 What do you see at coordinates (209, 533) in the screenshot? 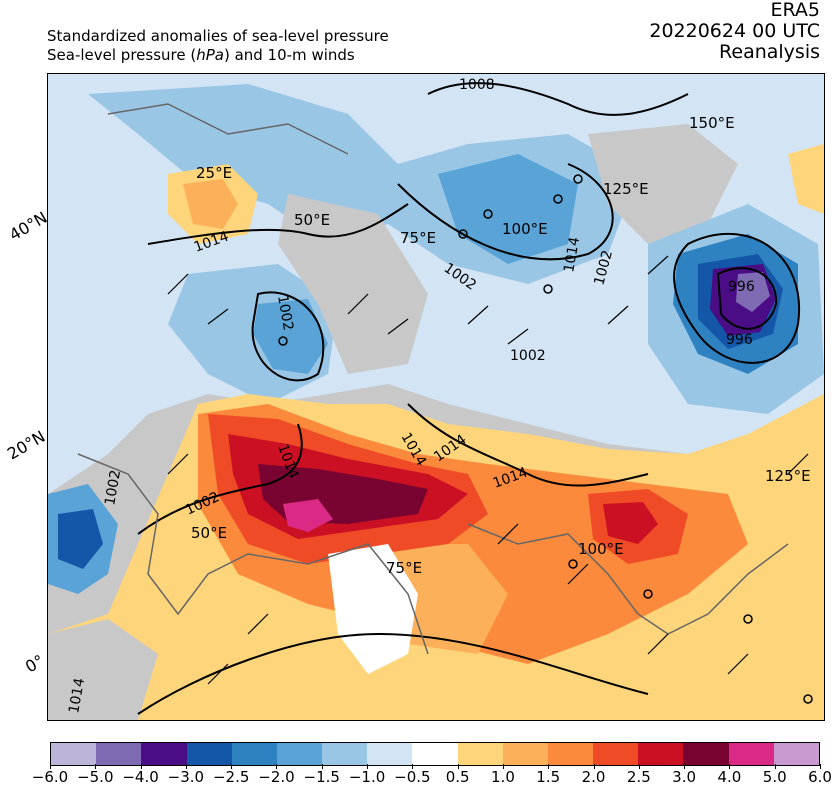
I see `lon-label-50e-south: 50°E` at bounding box center [209, 533].